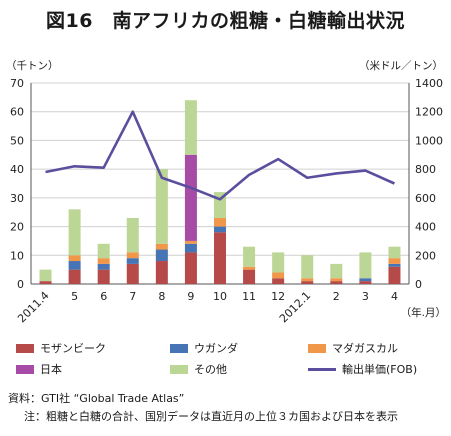 The height and width of the screenshot is (436, 451). I want to click on legend-swatch-japan, so click(25, 369).